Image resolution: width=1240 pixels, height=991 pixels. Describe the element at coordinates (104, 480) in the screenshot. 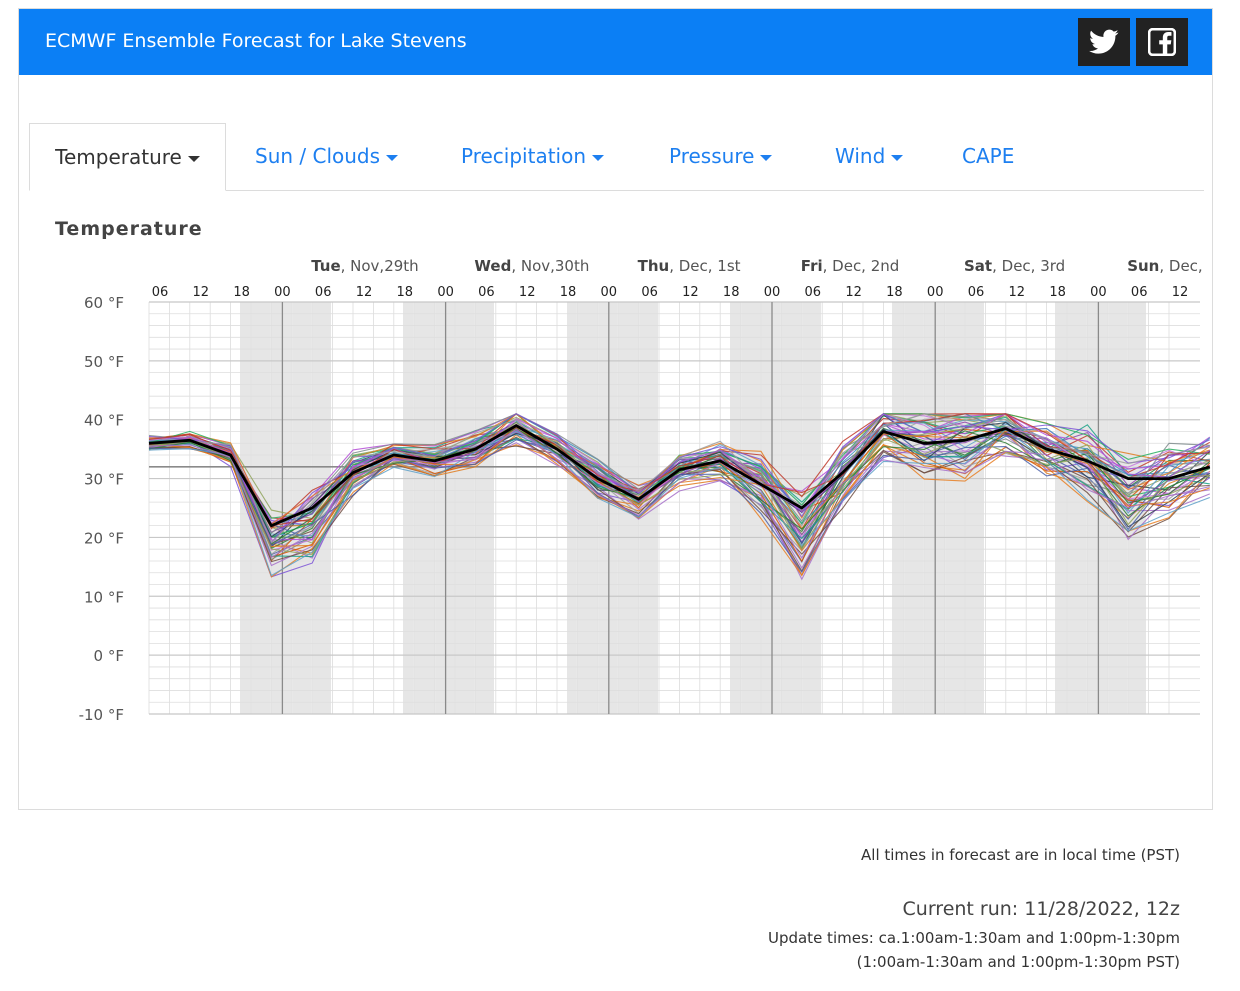

I see `y-tick-label: 30 °F` at that location.